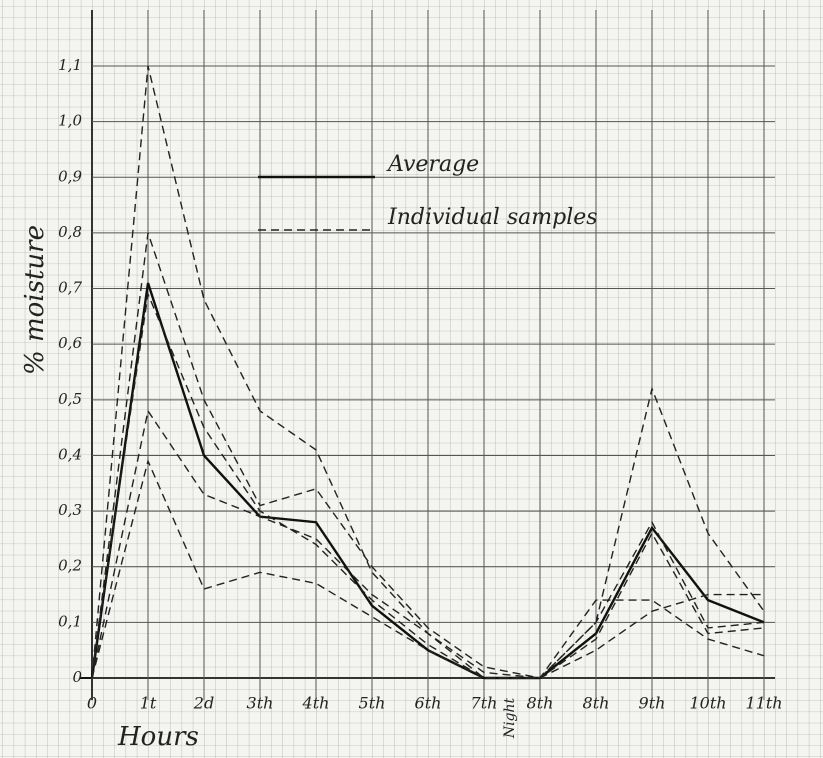  Describe the element at coordinates (70, 288) in the screenshot. I see `y-tick-label: 0,7` at that location.